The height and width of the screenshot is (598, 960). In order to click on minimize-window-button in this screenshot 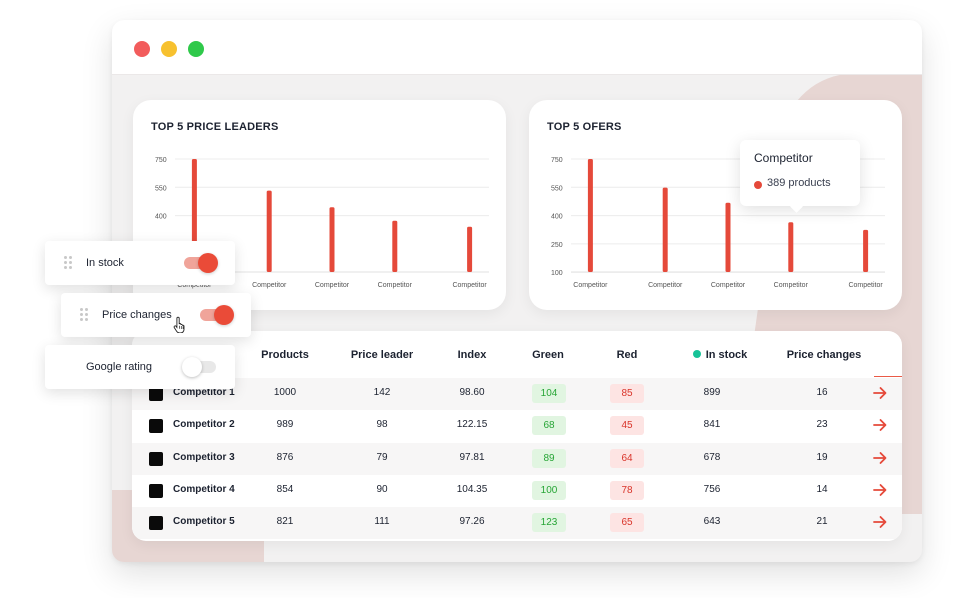, I will do `click(169, 49)`.